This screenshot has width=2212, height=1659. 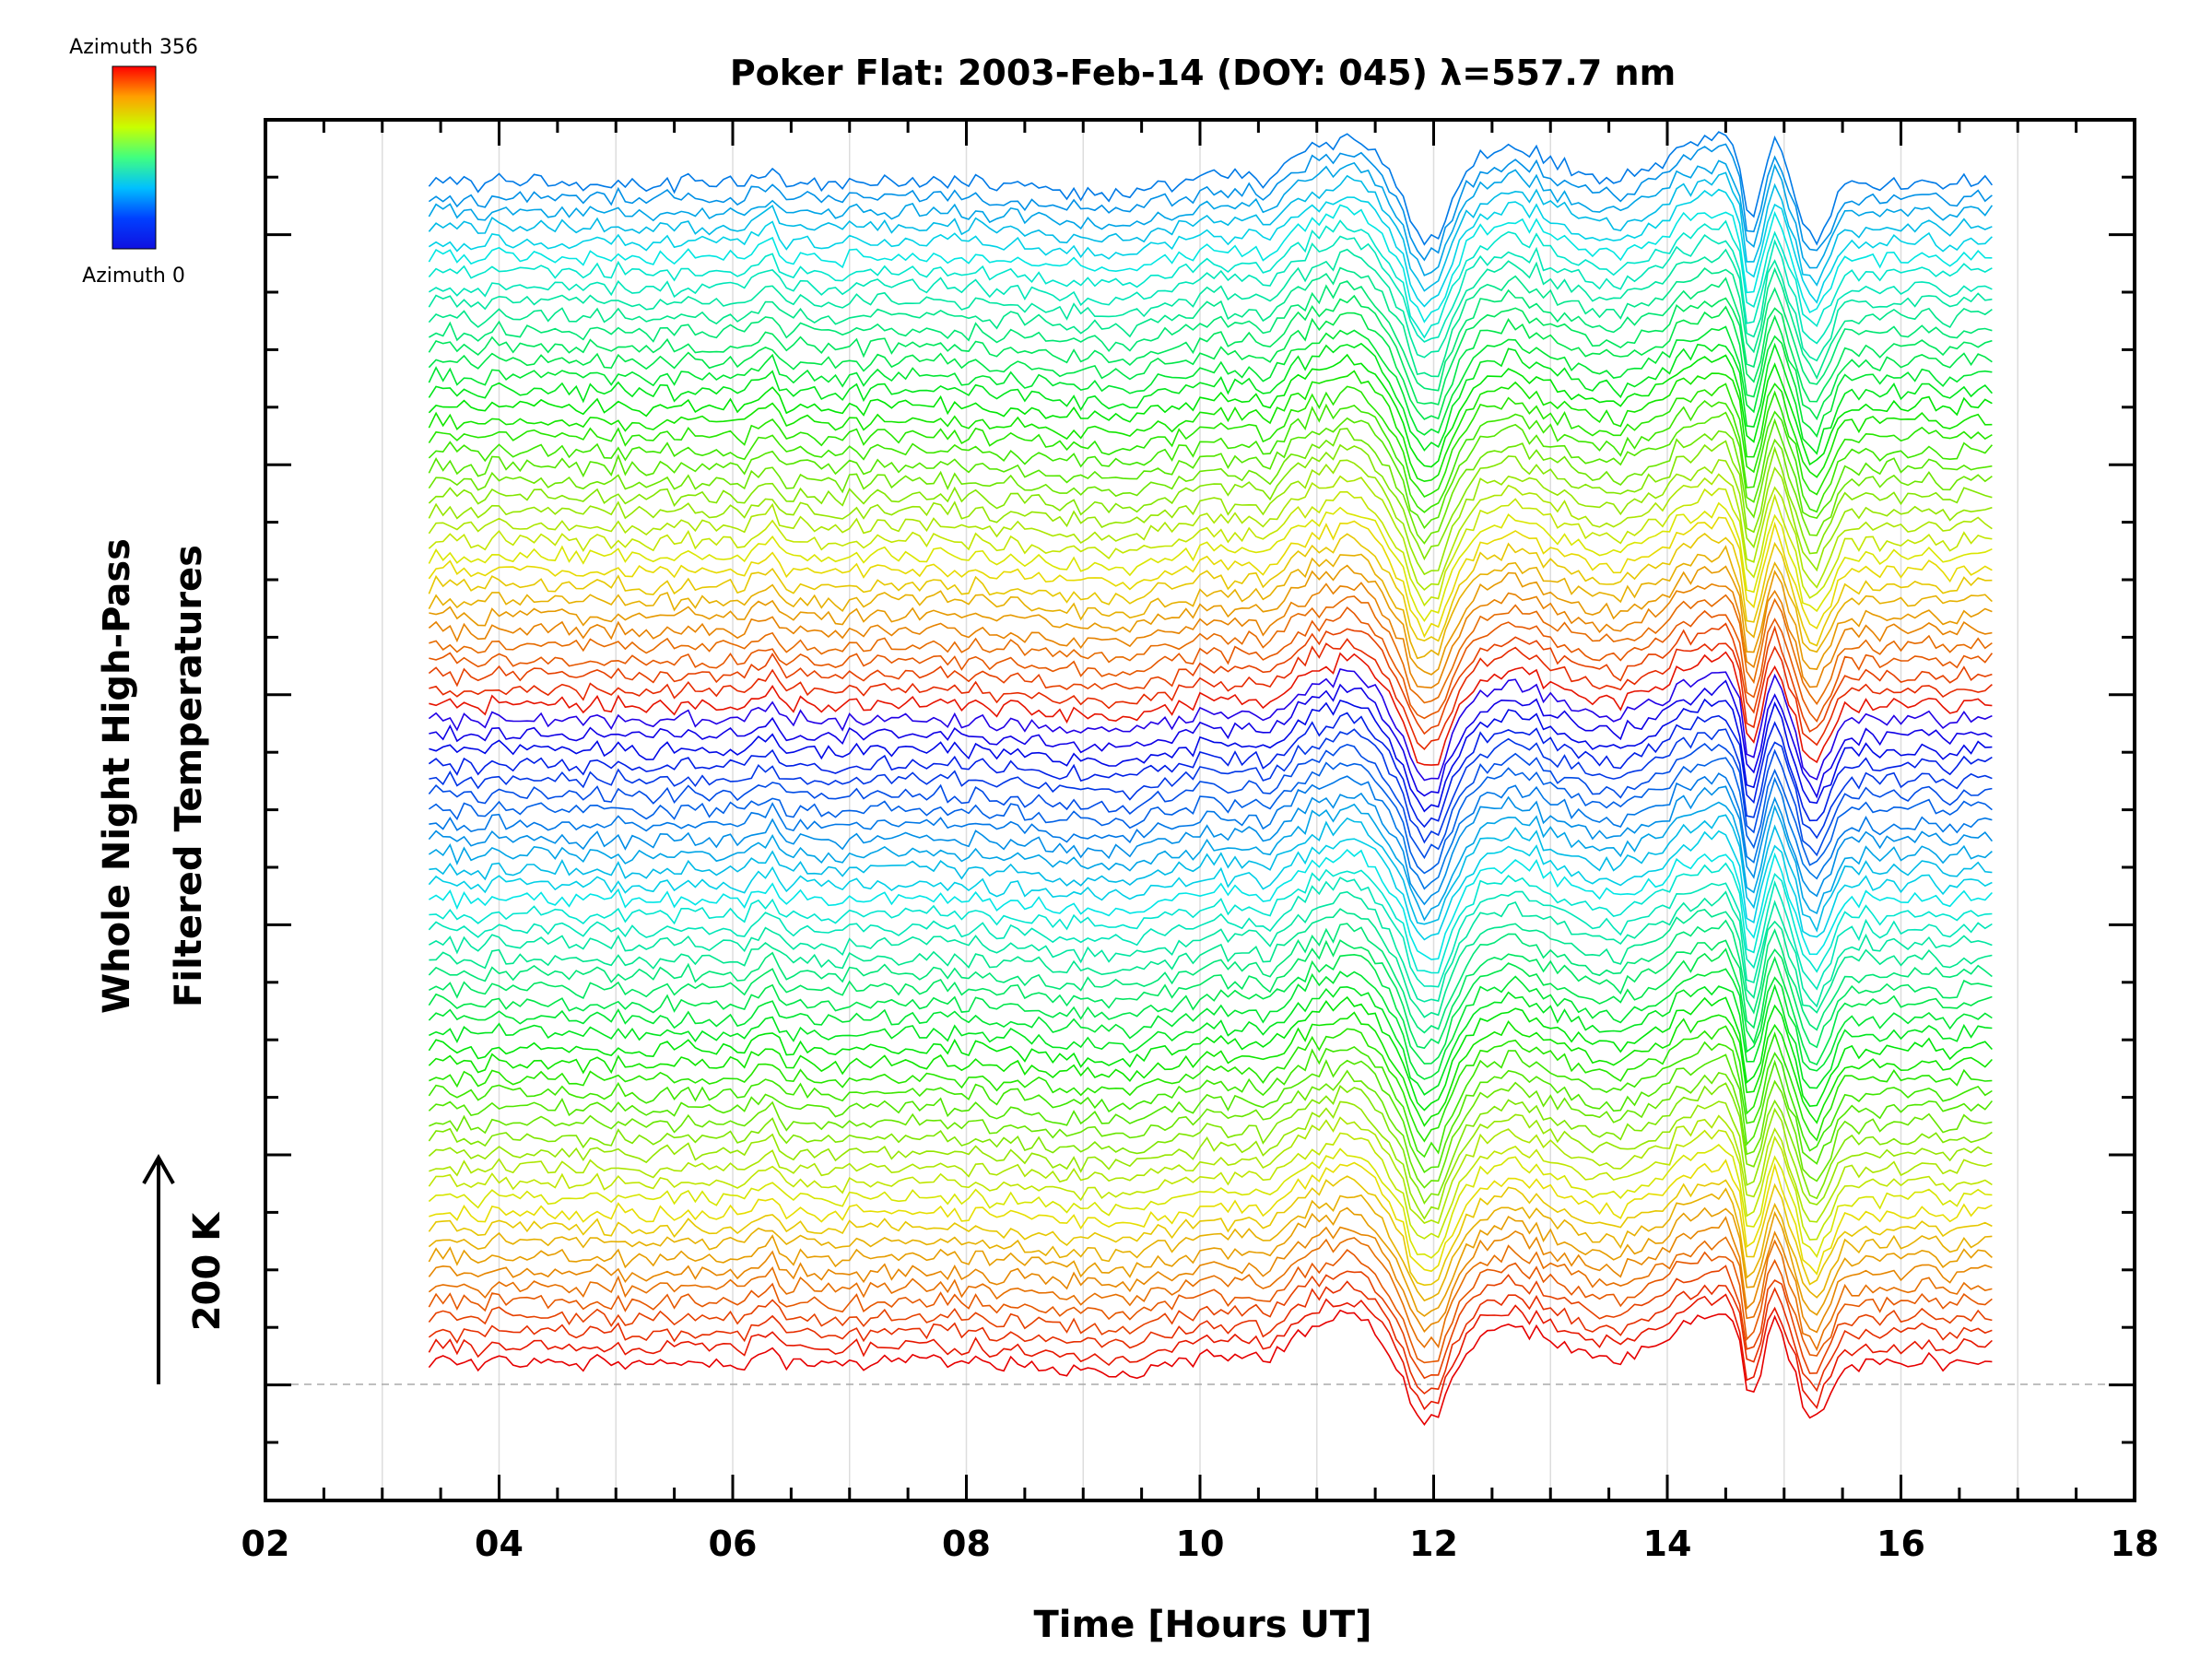 What do you see at coordinates (499, 1544) in the screenshot?
I see `x-tick-label: 04` at bounding box center [499, 1544].